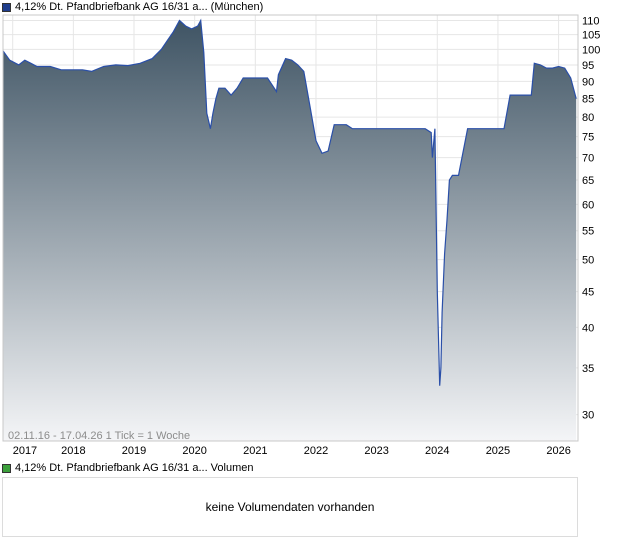 The image size is (620, 546). What do you see at coordinates (588, 232) in the screenshot?
I see `y-tick-label: 55` at bounding box center [588, 232].